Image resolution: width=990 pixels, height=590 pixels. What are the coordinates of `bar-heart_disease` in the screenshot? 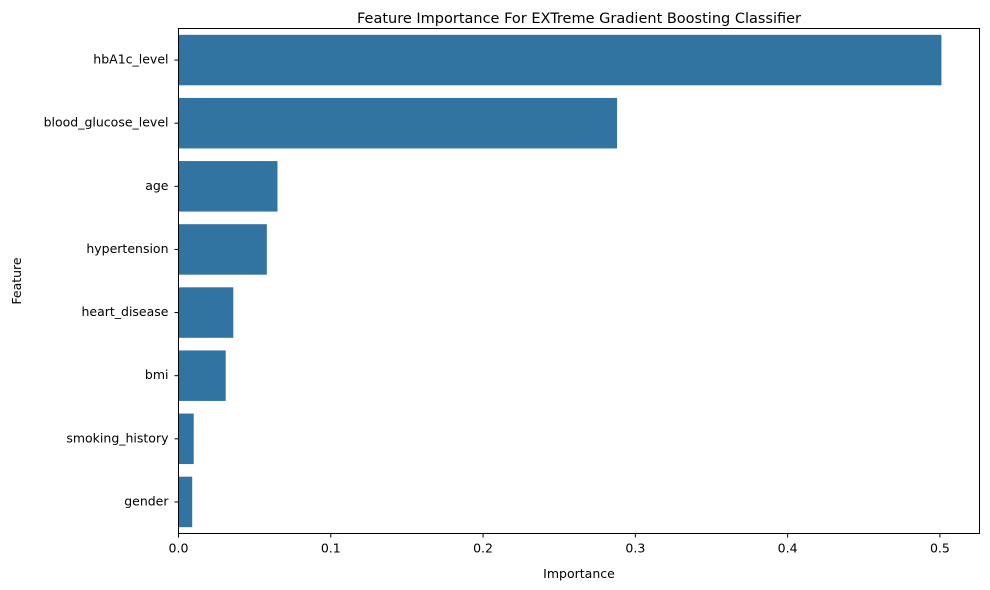 It's located at (206, 312).